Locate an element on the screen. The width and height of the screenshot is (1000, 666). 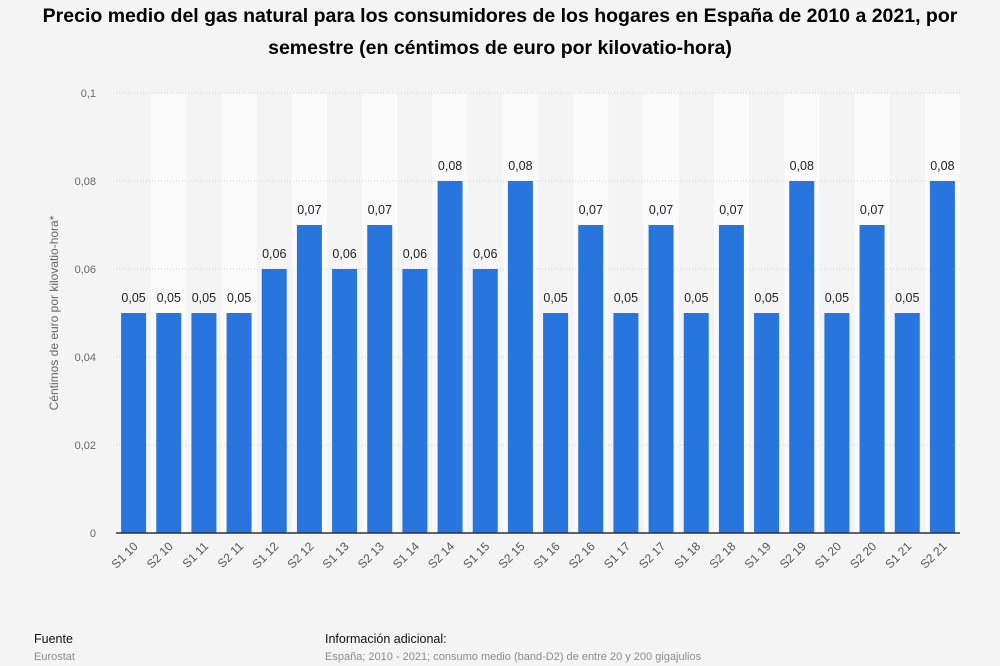
x-tick-label: S2 11 is located at coordinates (231, 555).